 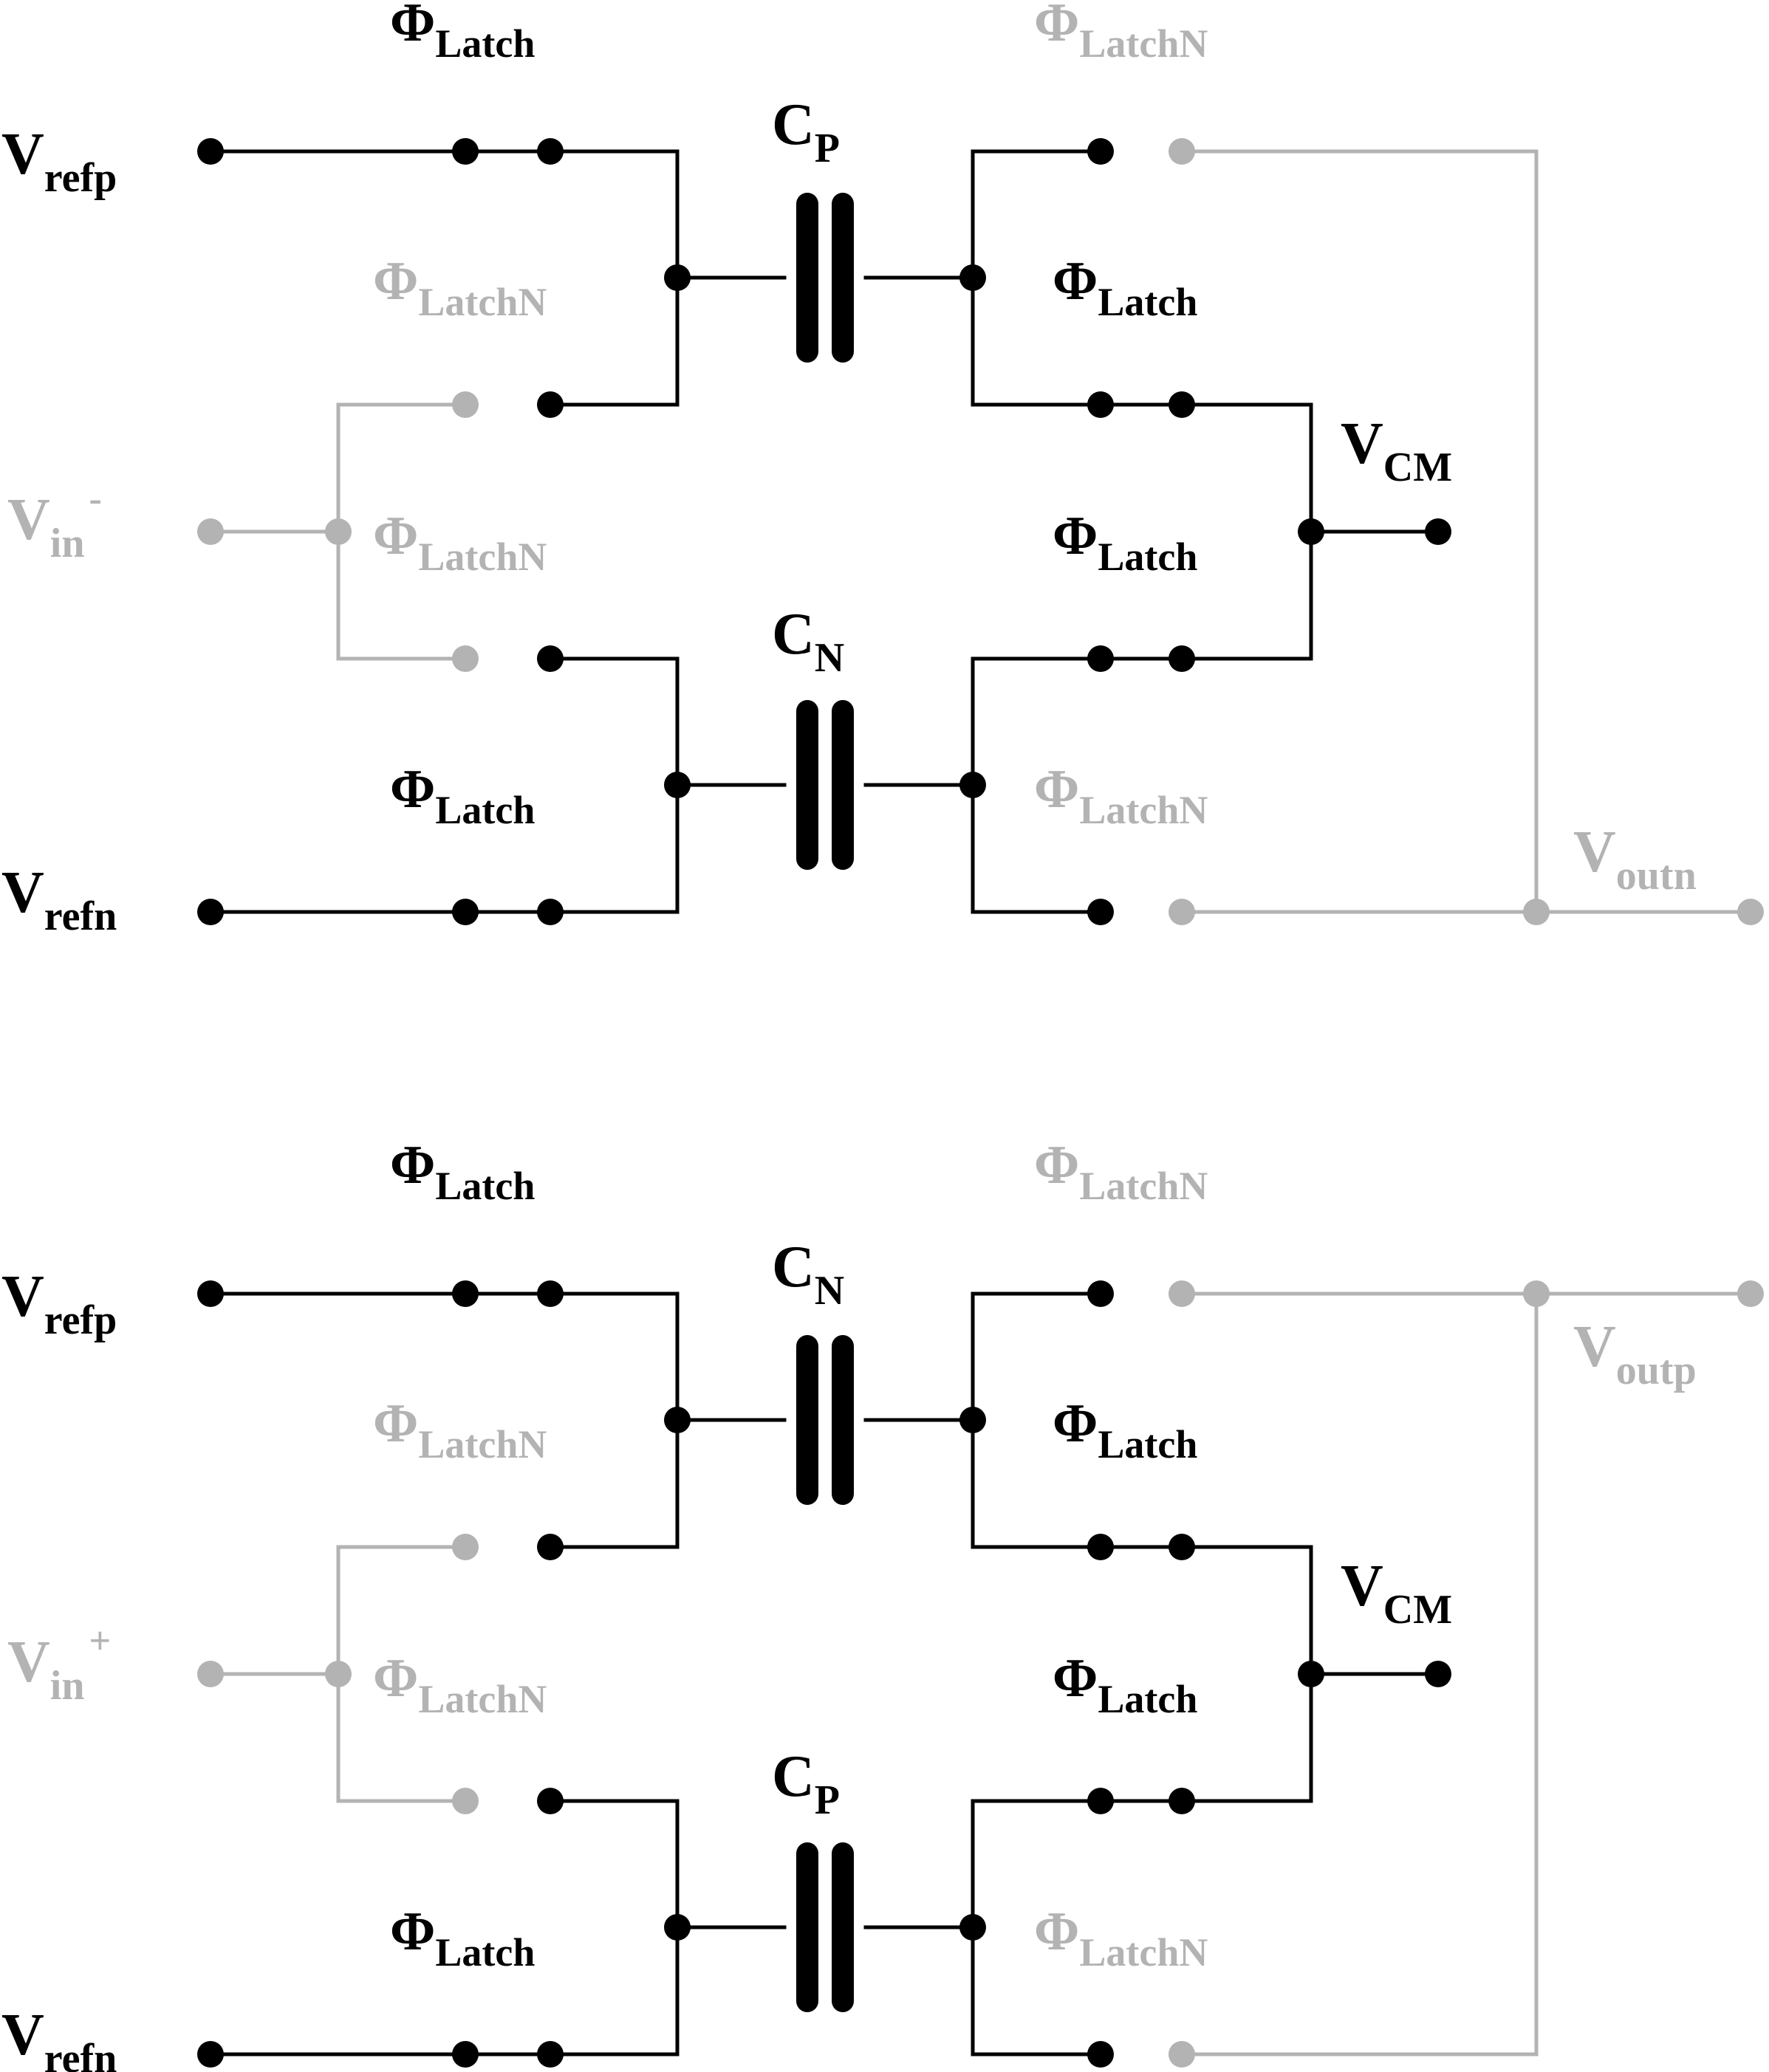 What do you see at coordinates (793, 124) in the screenshot?
I see `cap-top-label-main: C` at bounding box center [793, 124].